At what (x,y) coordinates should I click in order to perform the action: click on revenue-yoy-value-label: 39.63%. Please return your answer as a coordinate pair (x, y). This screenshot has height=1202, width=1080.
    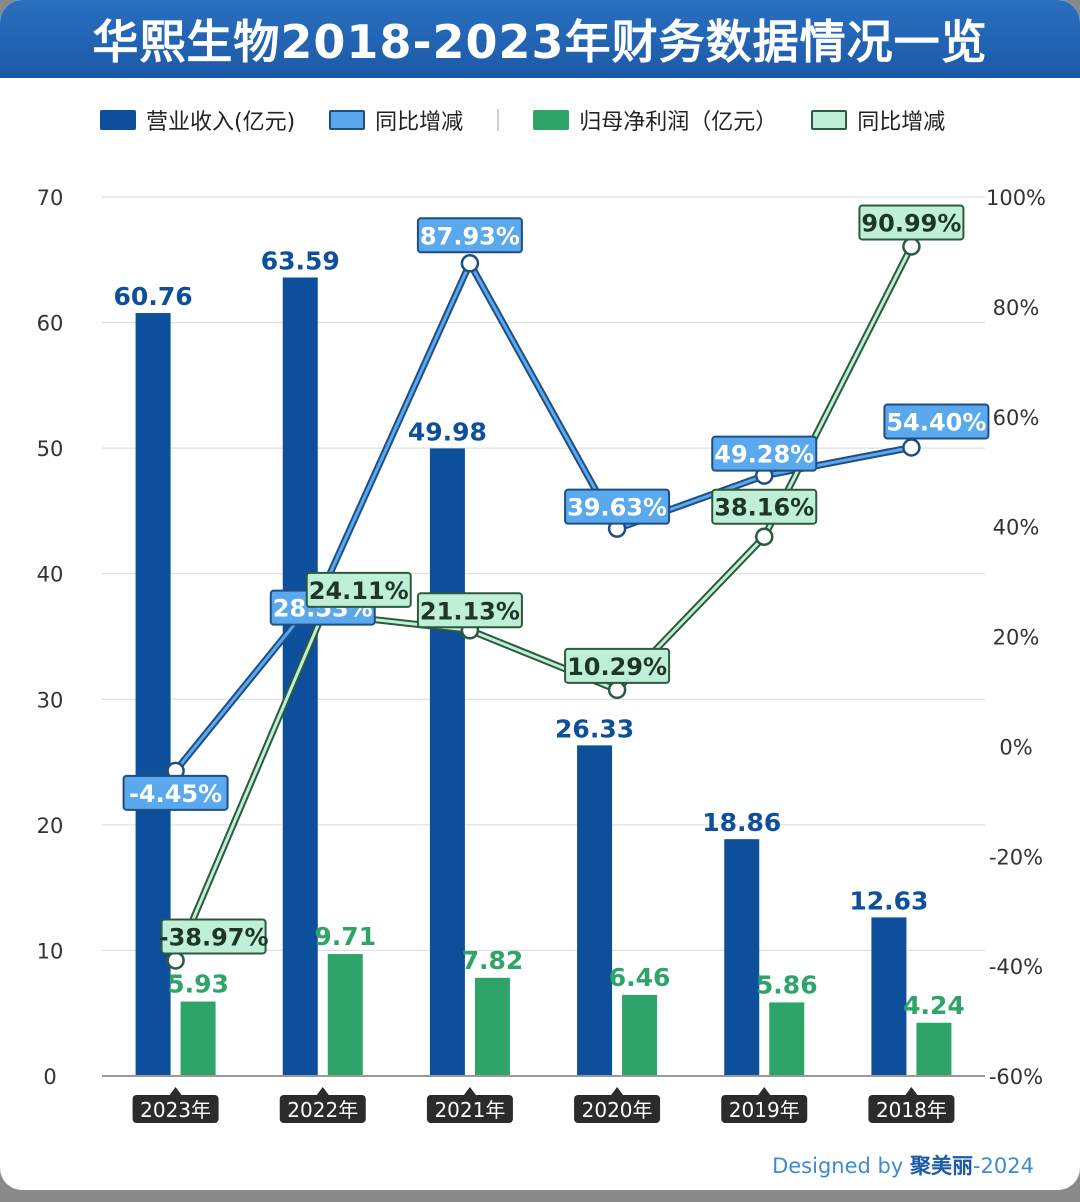
    Looking at the image, I should click on (617, 508).